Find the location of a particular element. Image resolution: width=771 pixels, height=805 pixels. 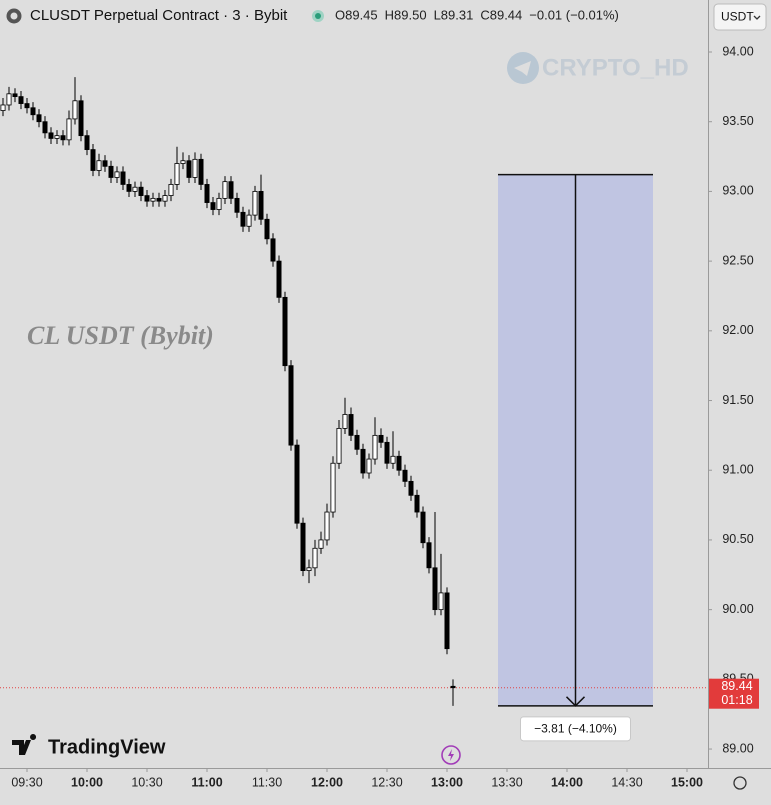

y-tick-label: 89.00 is located at coordinates (737, 748).